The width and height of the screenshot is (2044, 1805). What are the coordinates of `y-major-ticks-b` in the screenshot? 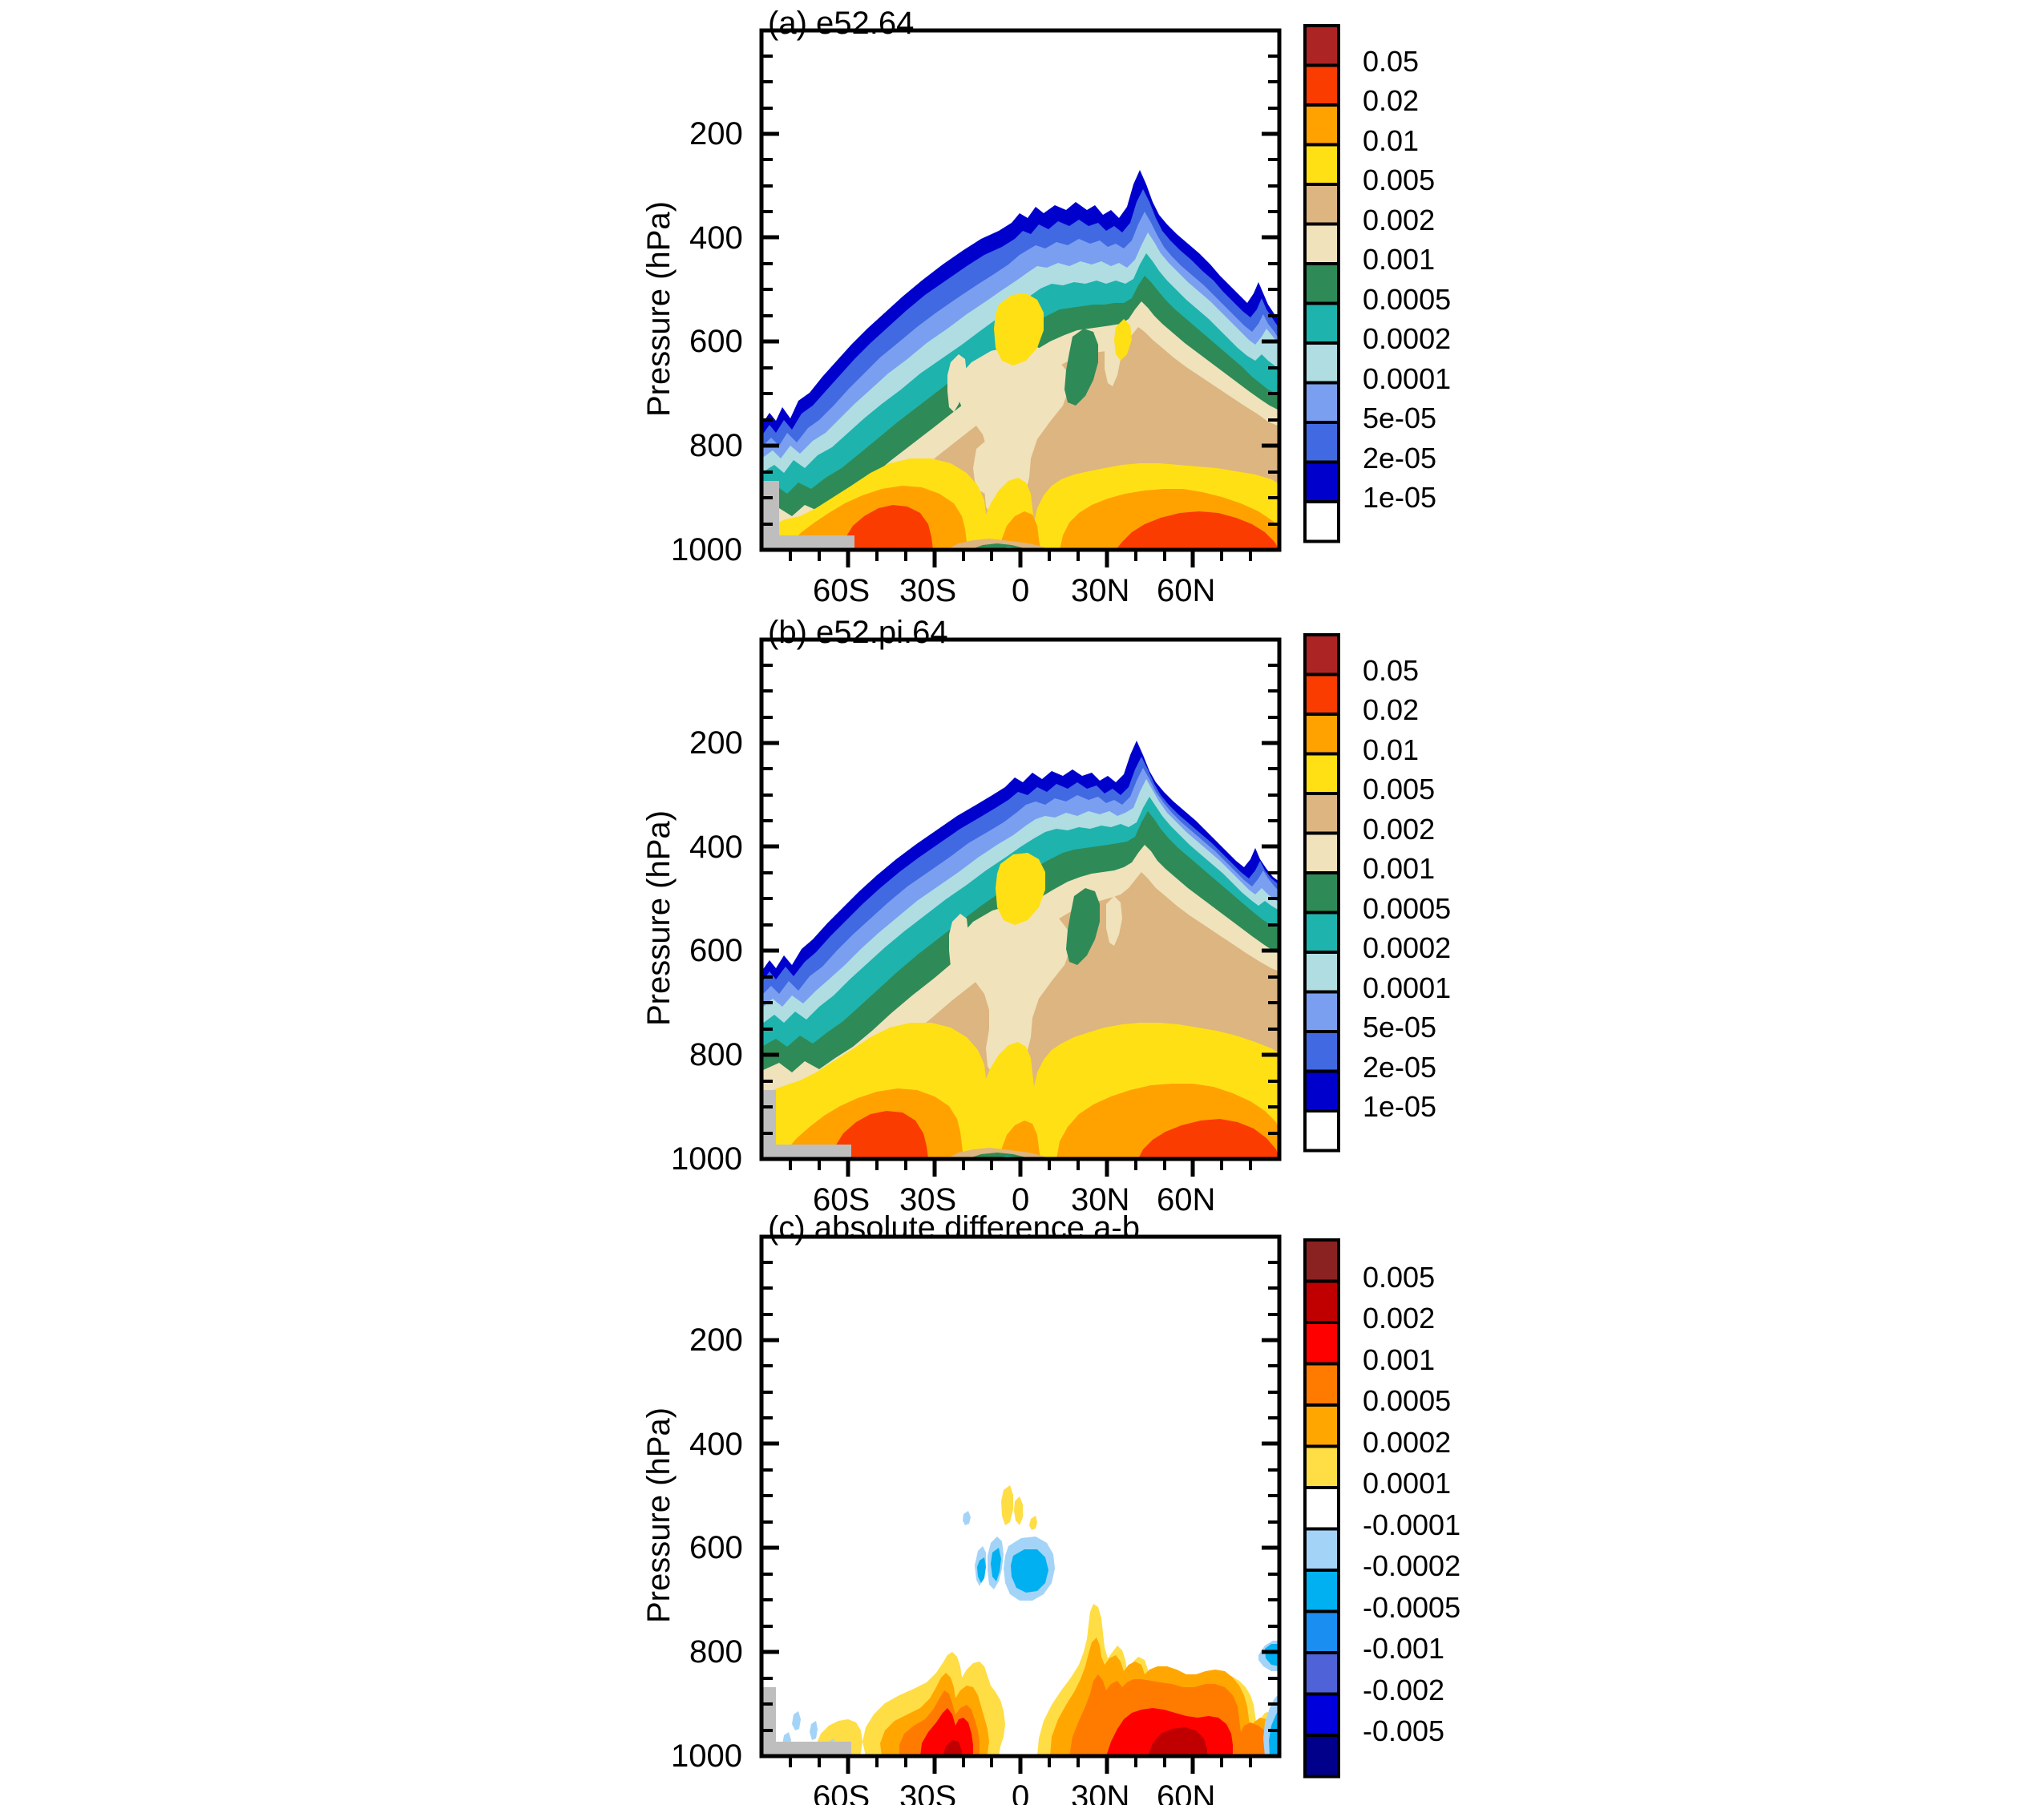 It's located at (1020, 951).